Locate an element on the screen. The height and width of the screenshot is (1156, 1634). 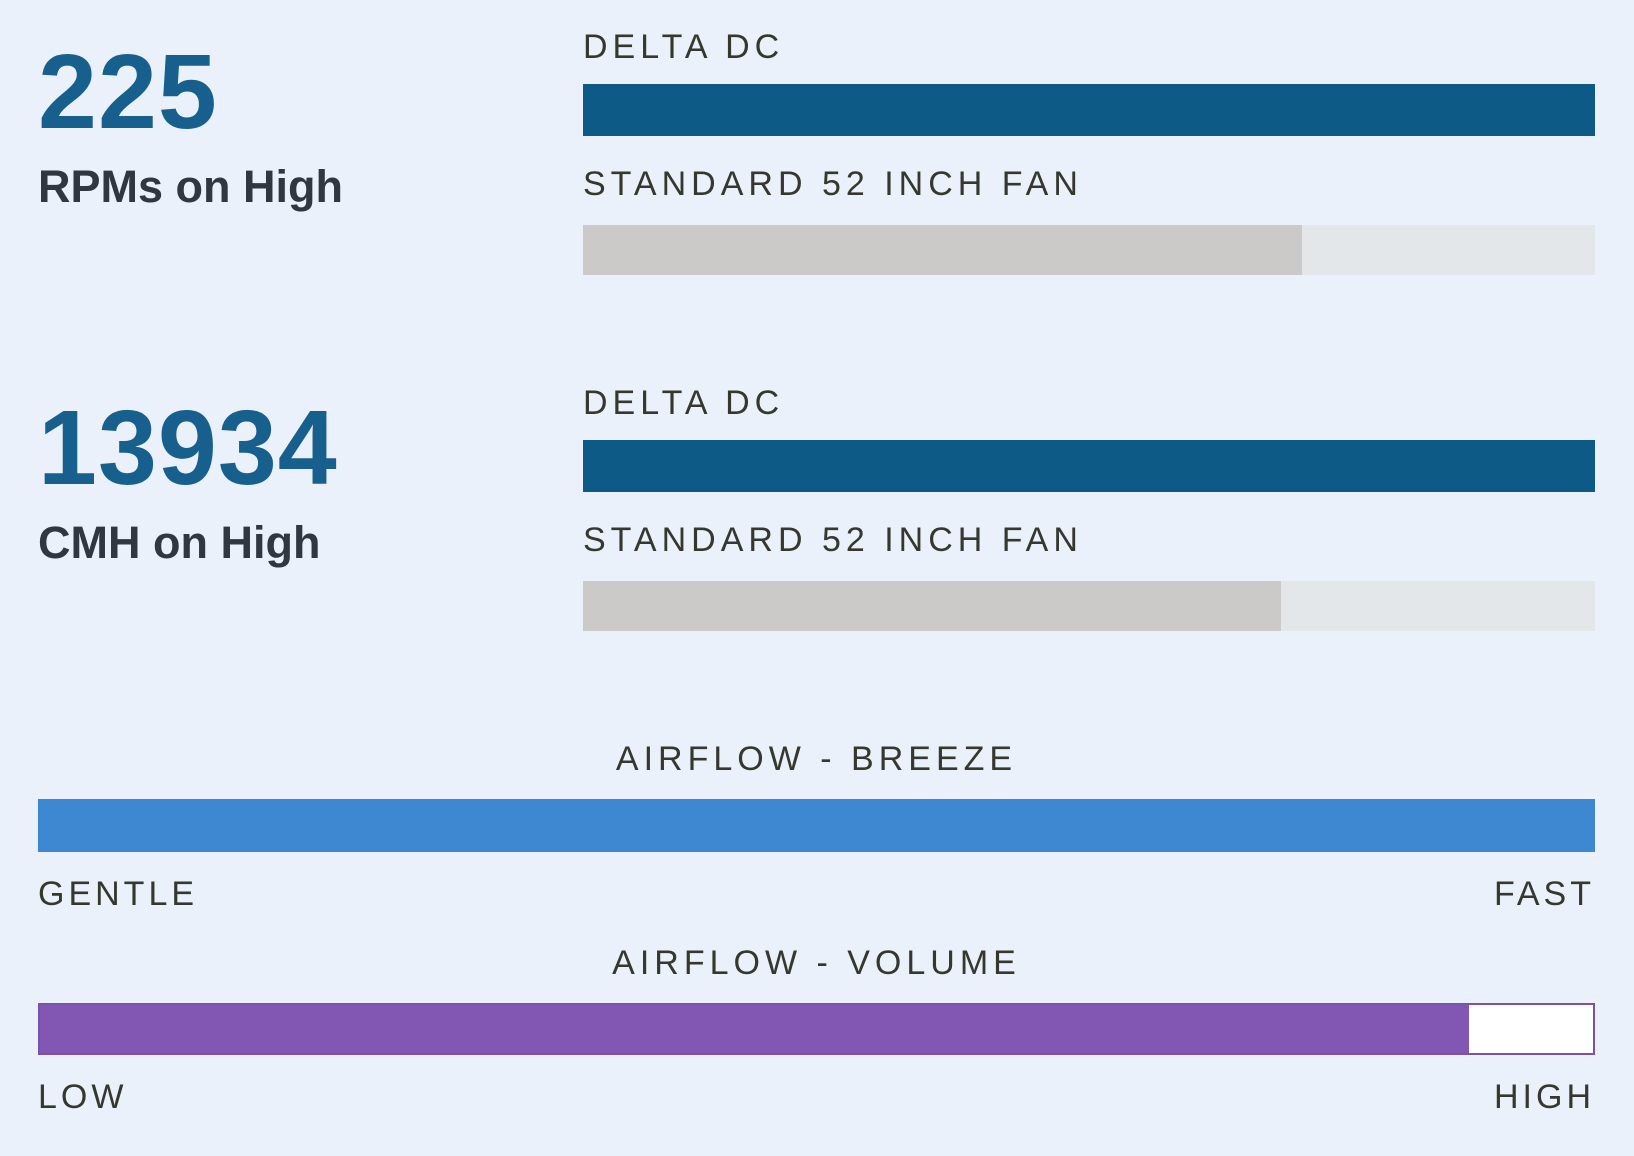
airflow-breeze-scale-labels: GENTLE FAST is located at coordinates (816, 894).